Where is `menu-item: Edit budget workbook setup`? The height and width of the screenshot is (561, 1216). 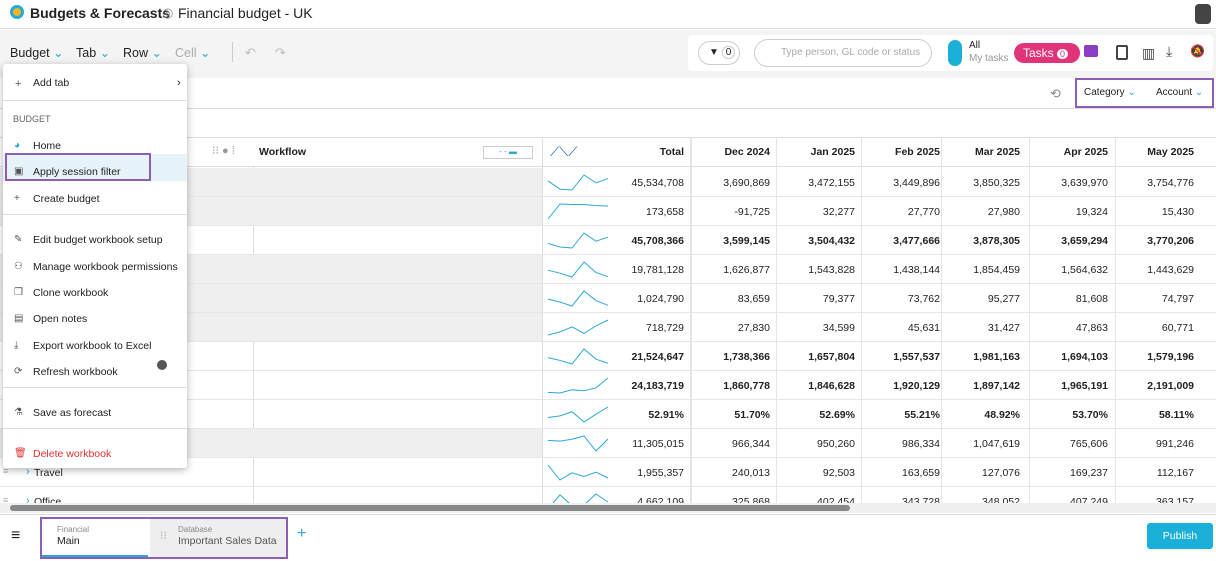
menu-item: Edit budget workbook setup is located at coordinates (98, 240).